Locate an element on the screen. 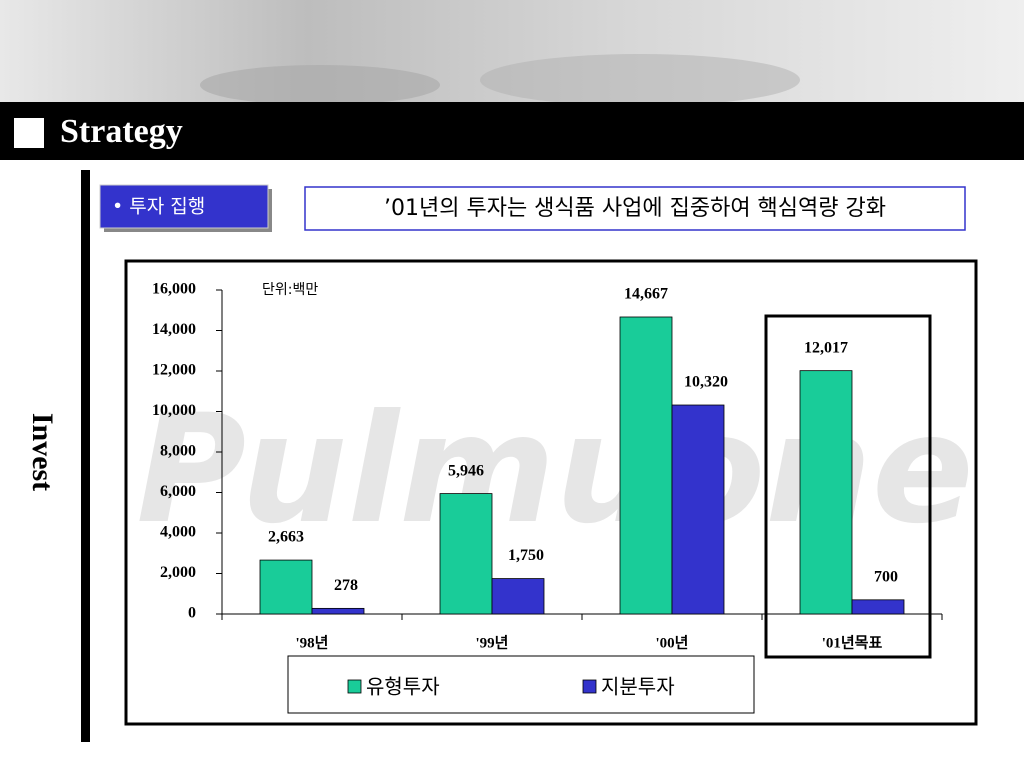 This screenshot has width=1024, height=768. legend-box is located at coordinates (521, 684).